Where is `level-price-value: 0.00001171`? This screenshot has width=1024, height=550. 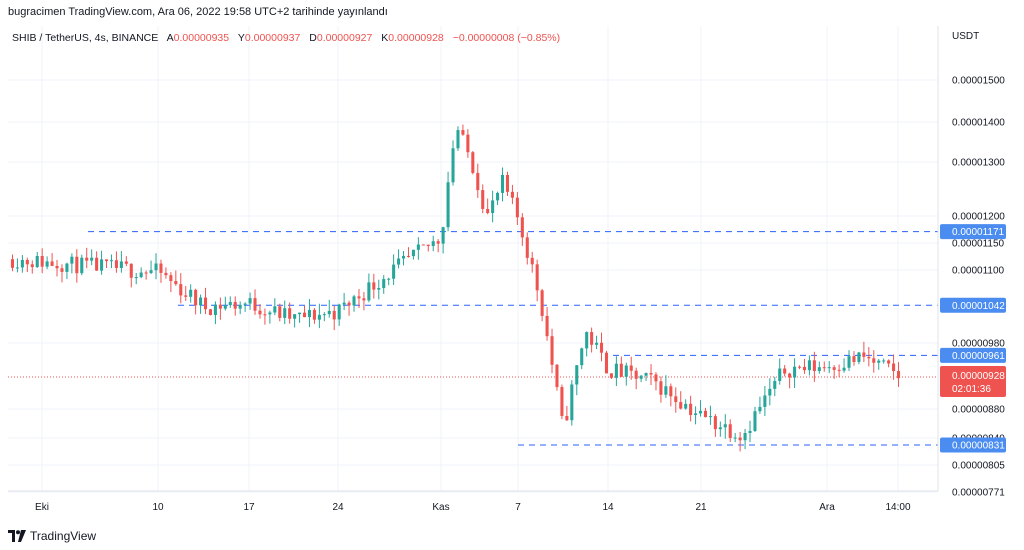
level-price-value: 0.00001171 is located at coordinates (978, 232).